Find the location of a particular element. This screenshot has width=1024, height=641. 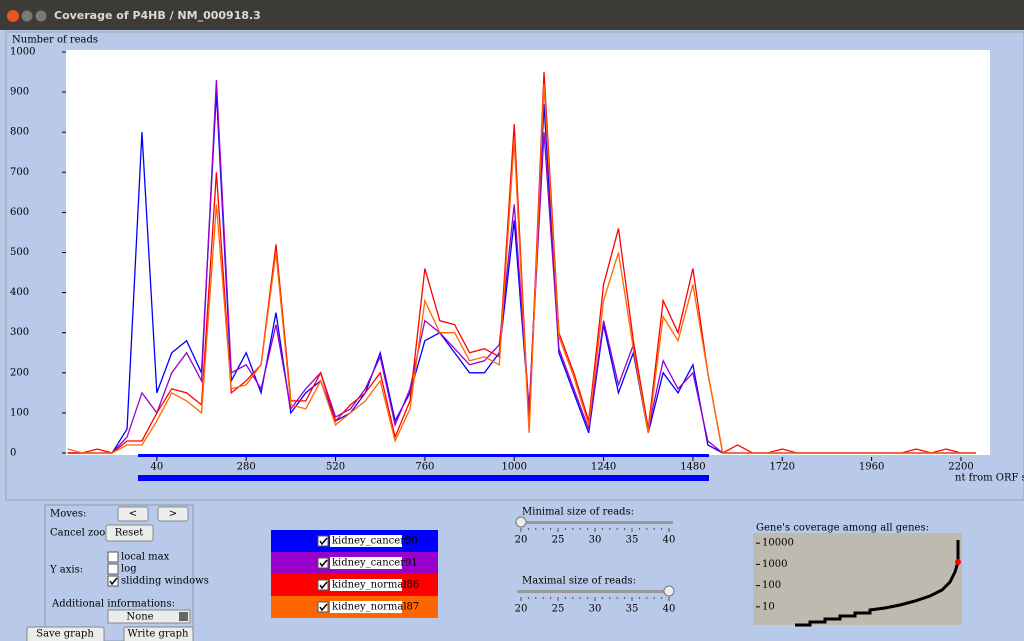

prev-button-label: < is located at coordinates (133, 514).